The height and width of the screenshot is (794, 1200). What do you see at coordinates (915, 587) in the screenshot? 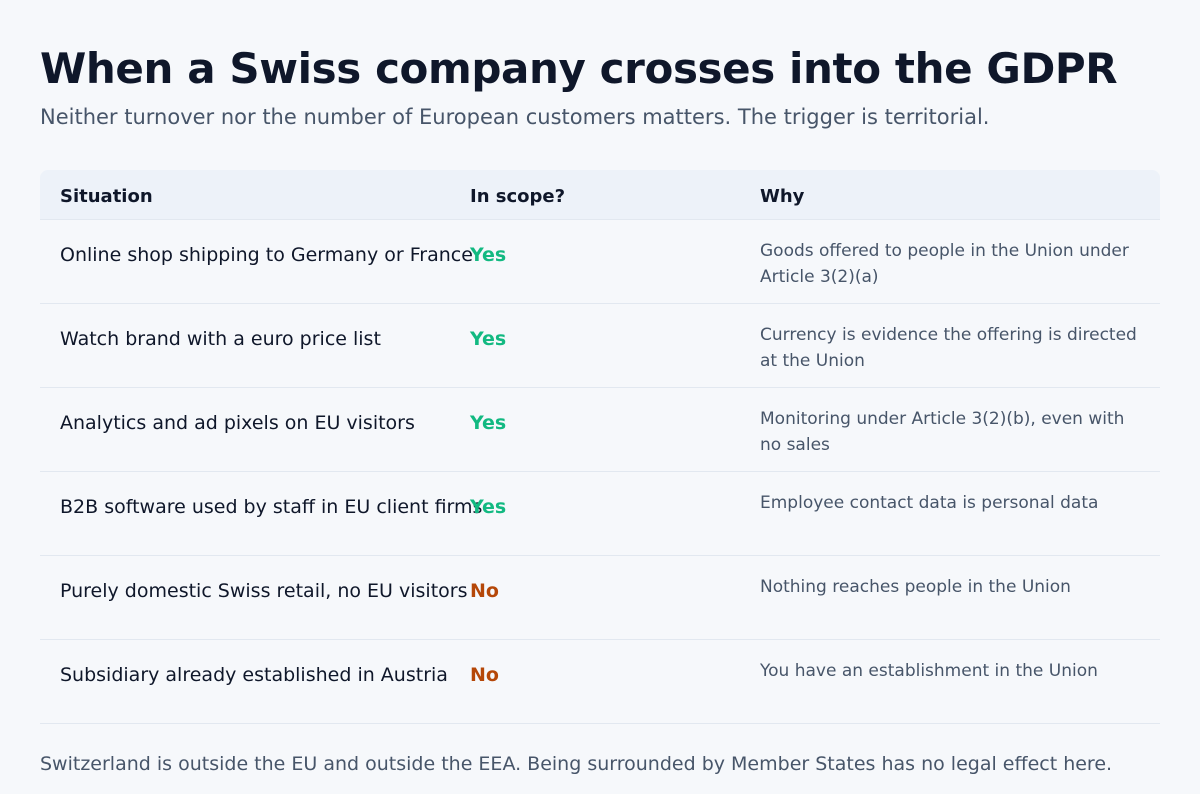
I see `why-cell: Nothing reaches people in the Union` at bounding box center [915, 587].